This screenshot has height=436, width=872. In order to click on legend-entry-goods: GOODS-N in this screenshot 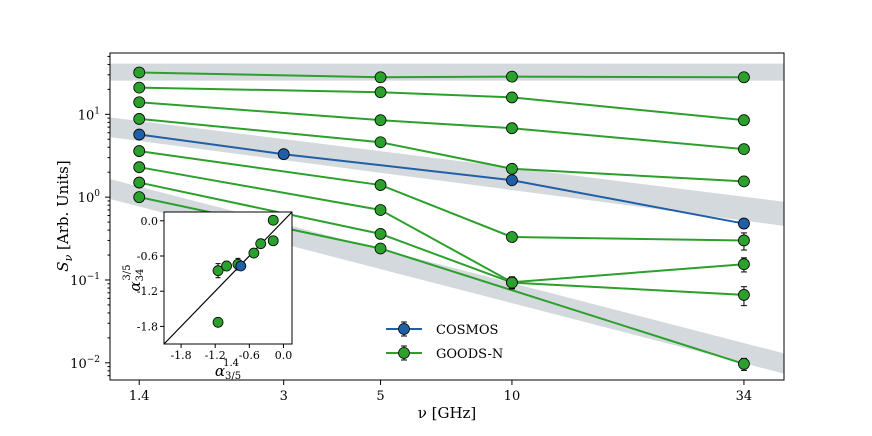, I will do `click(444, 353)`.